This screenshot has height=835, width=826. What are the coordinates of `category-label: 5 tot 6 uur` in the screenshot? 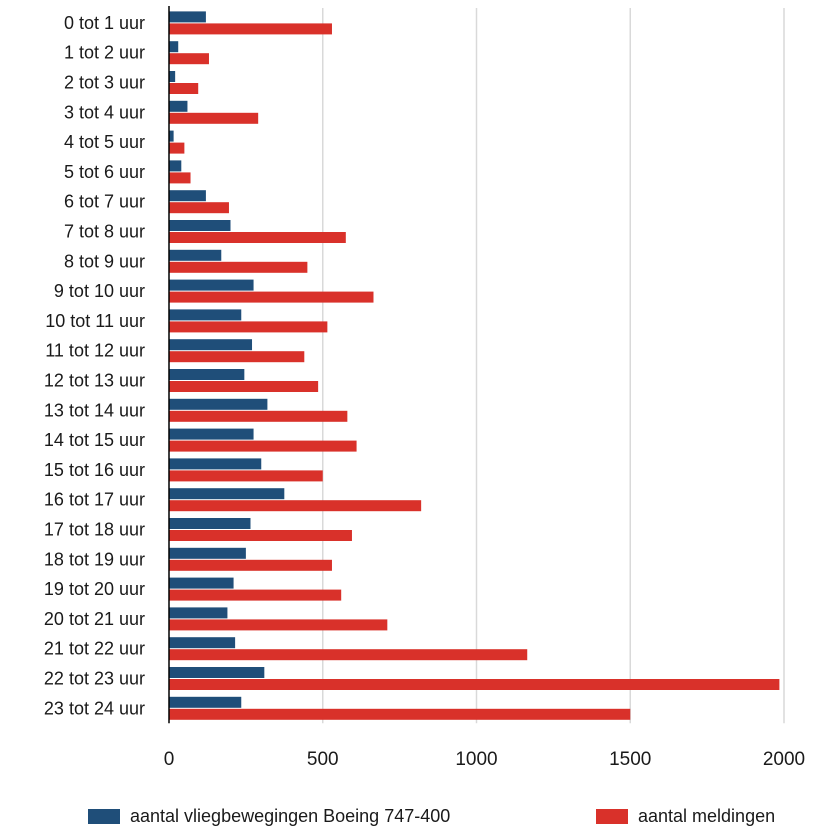 It's located at (104, 172).